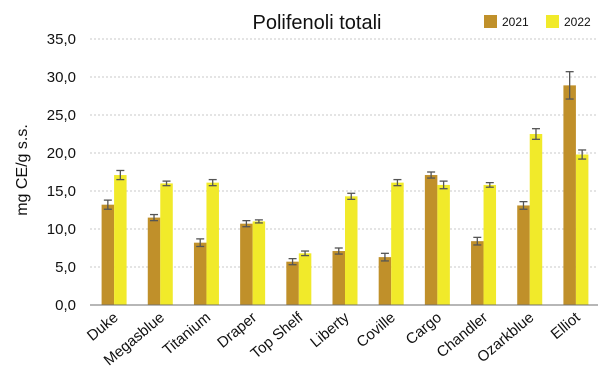  Describe the element at coordinates (330, 330) in the screenshot. I see `x-tick-label: Liberty` at that location.